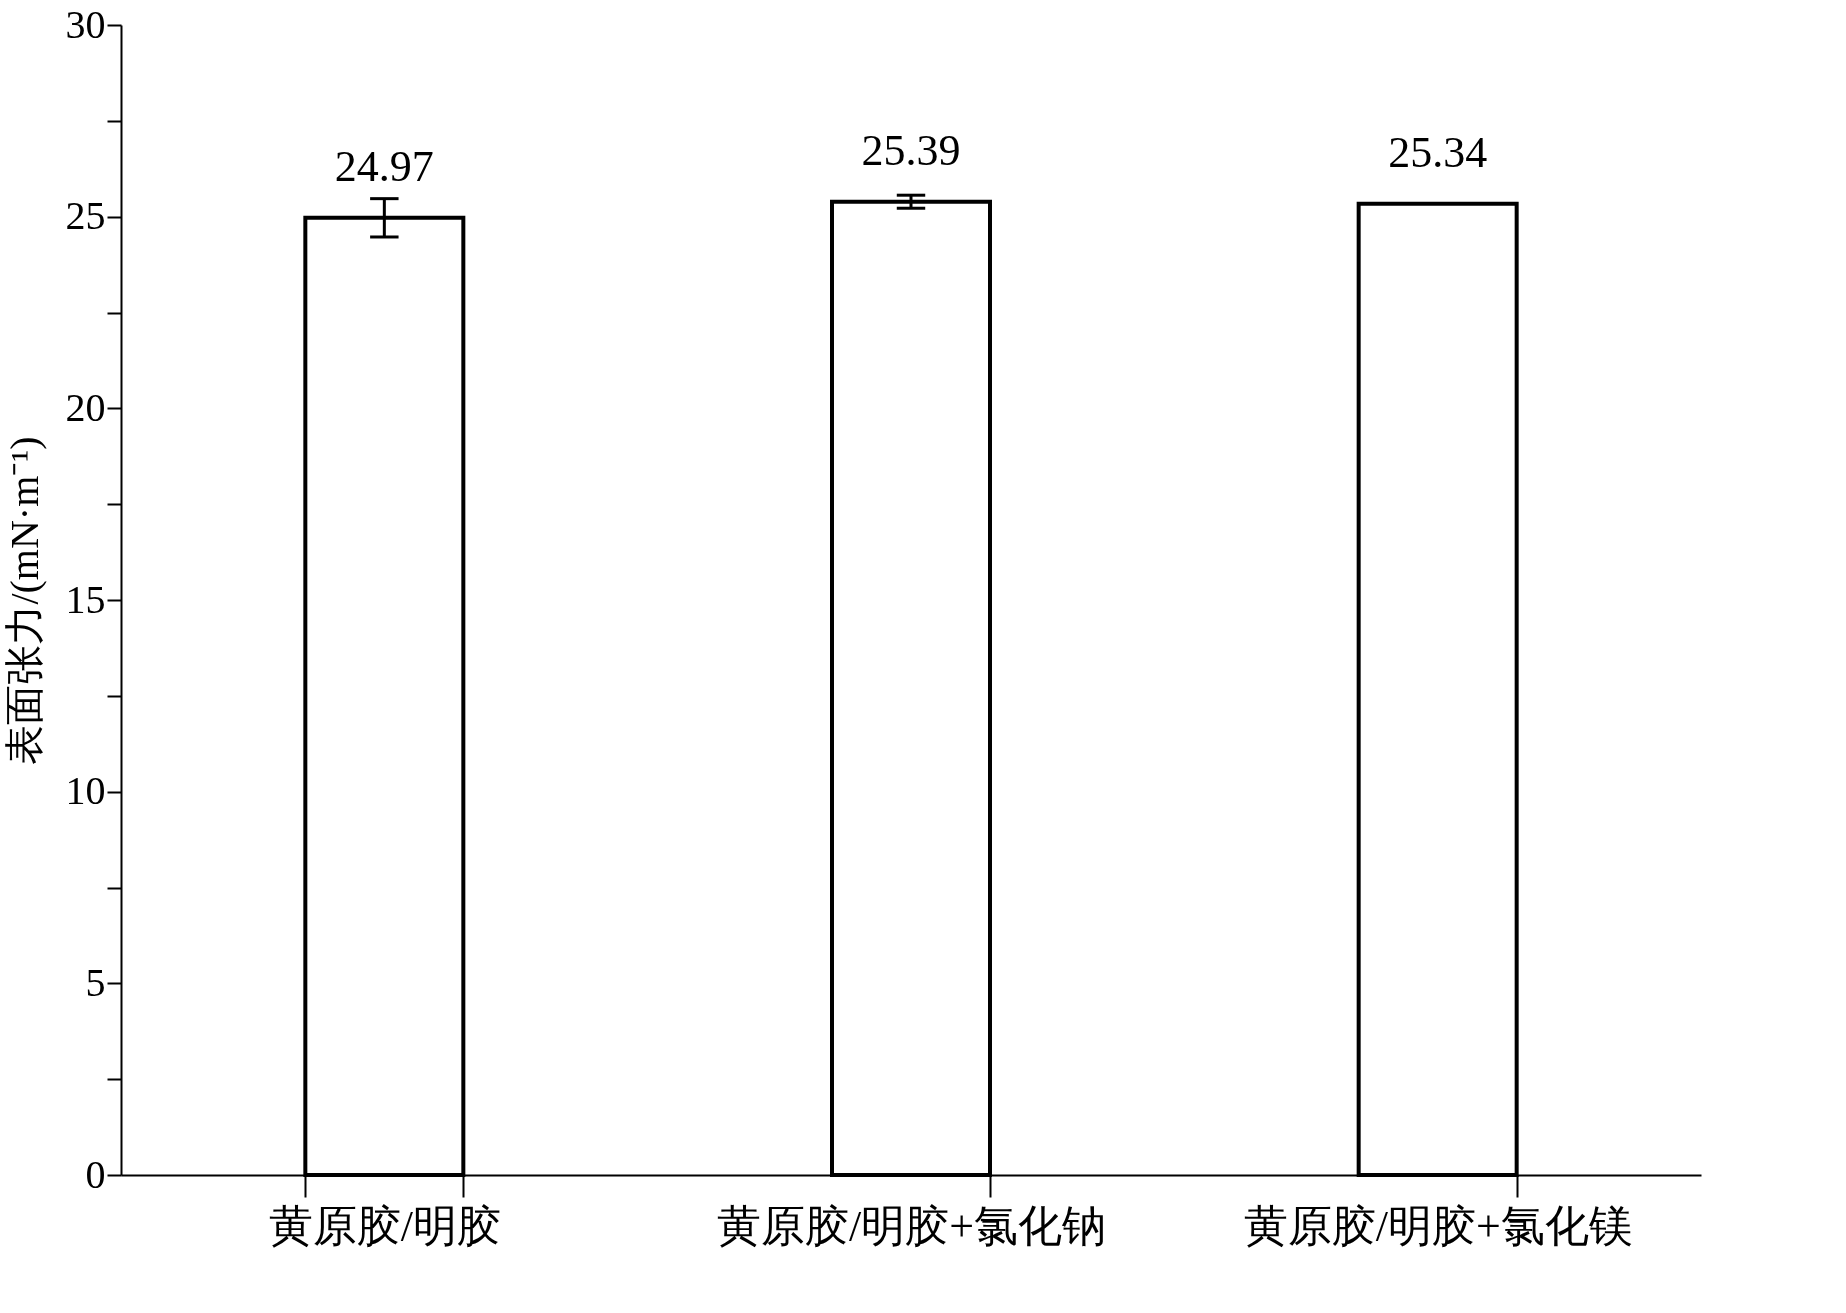 This screenshot has height=1313, width=1846. I want to click on x-tick-label: 黄原胶/明胶+氯化钠, so click(911, 1226).